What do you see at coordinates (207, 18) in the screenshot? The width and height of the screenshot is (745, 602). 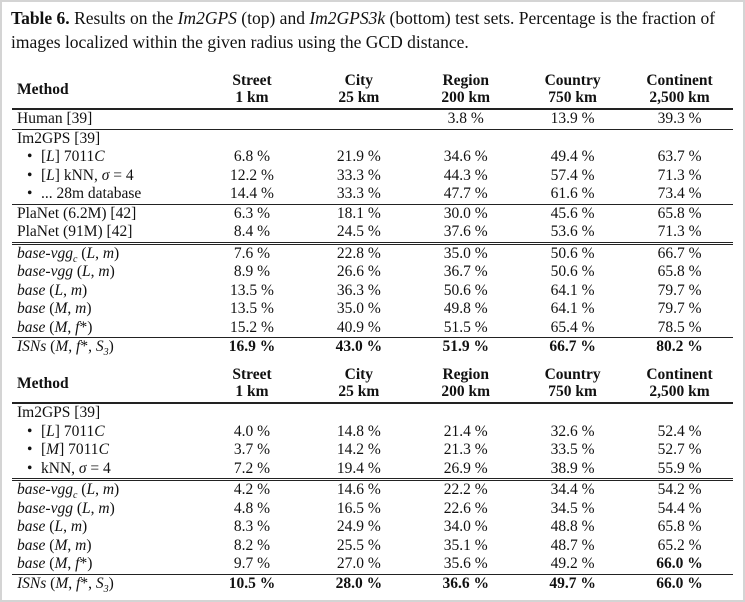 I see `caption-segment: Im2GPS` at bounding box center [207, 18].